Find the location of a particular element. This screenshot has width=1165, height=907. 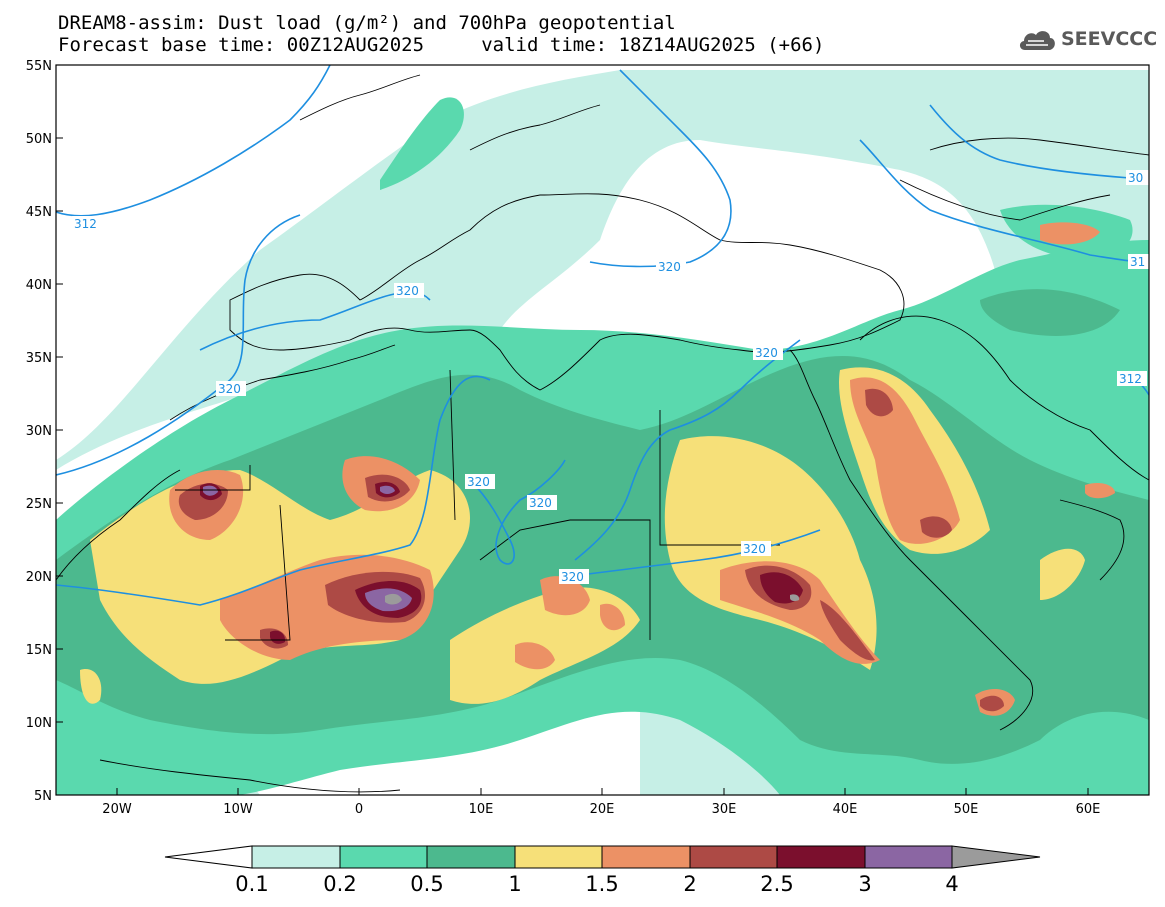

colorbar-high-arrow is located at coordinates (996, 857).